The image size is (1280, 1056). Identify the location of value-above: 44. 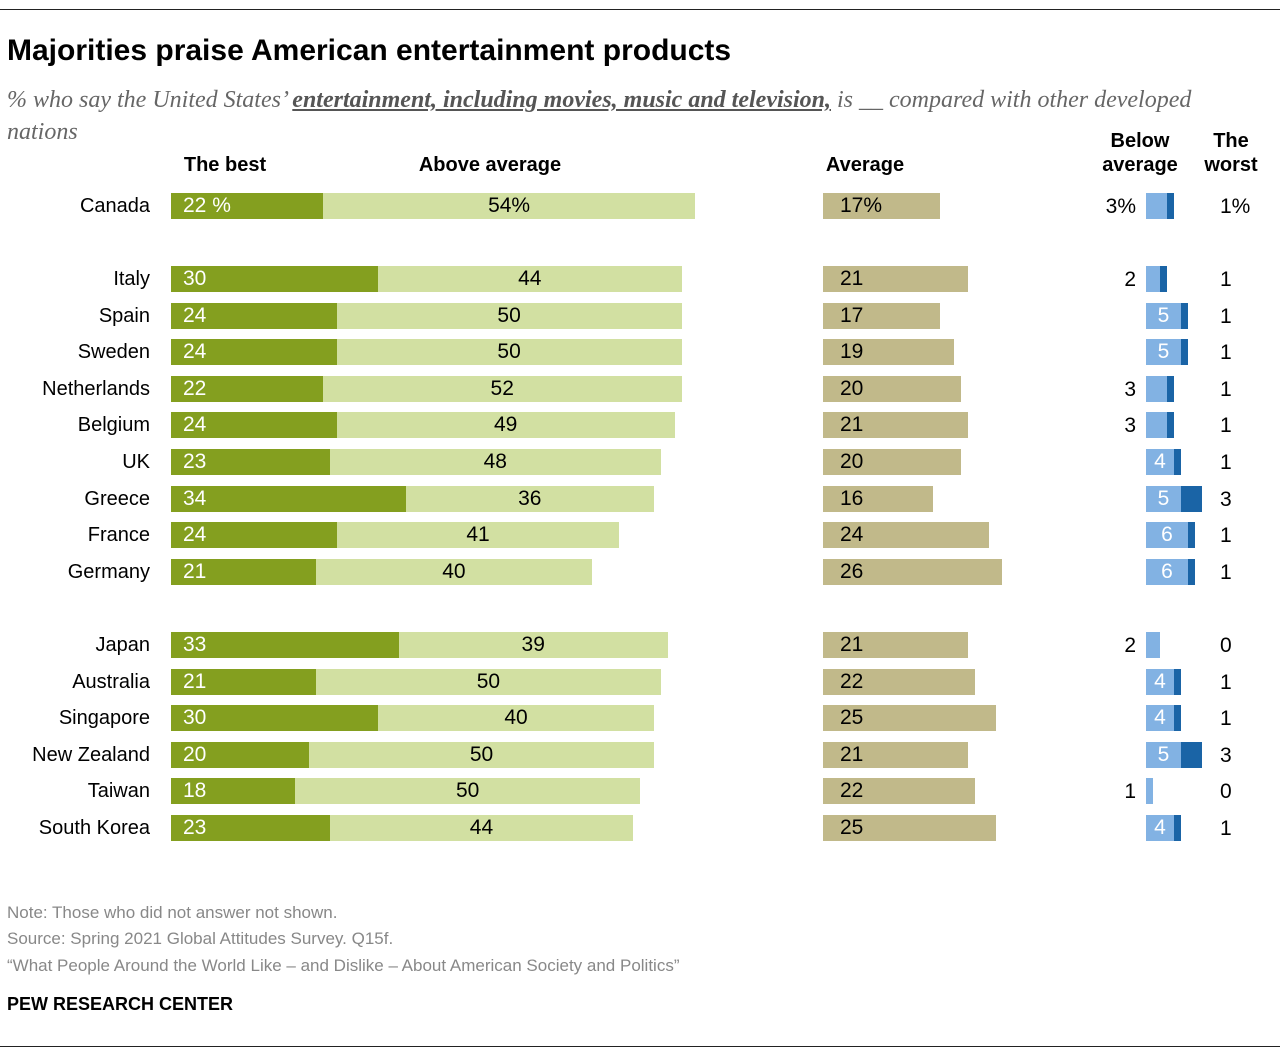
(530, 278).